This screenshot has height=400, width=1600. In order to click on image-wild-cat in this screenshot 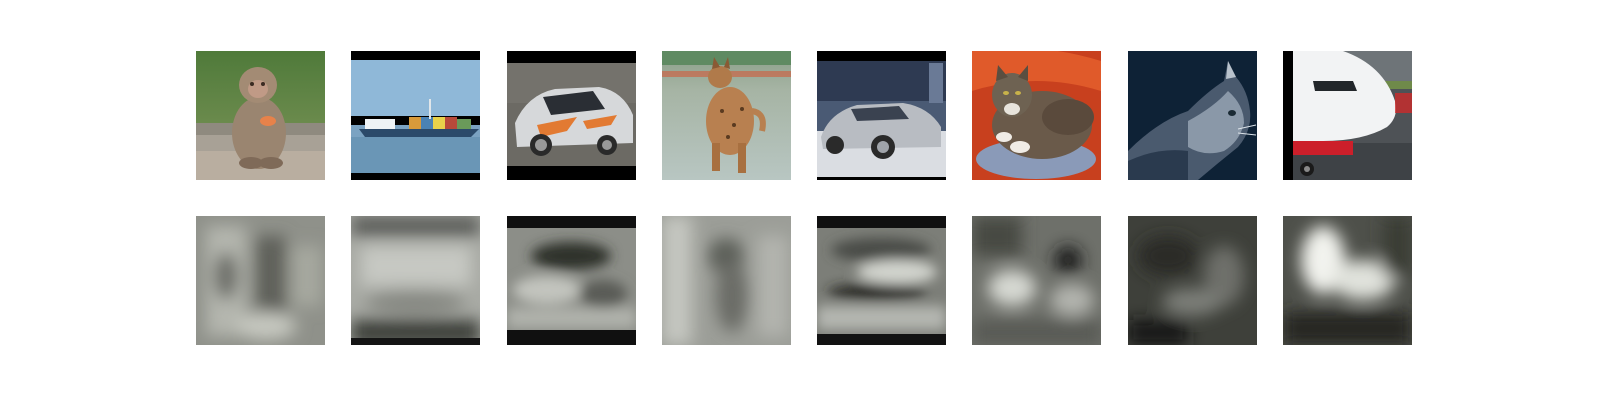, I will do `click(726, 115)`.